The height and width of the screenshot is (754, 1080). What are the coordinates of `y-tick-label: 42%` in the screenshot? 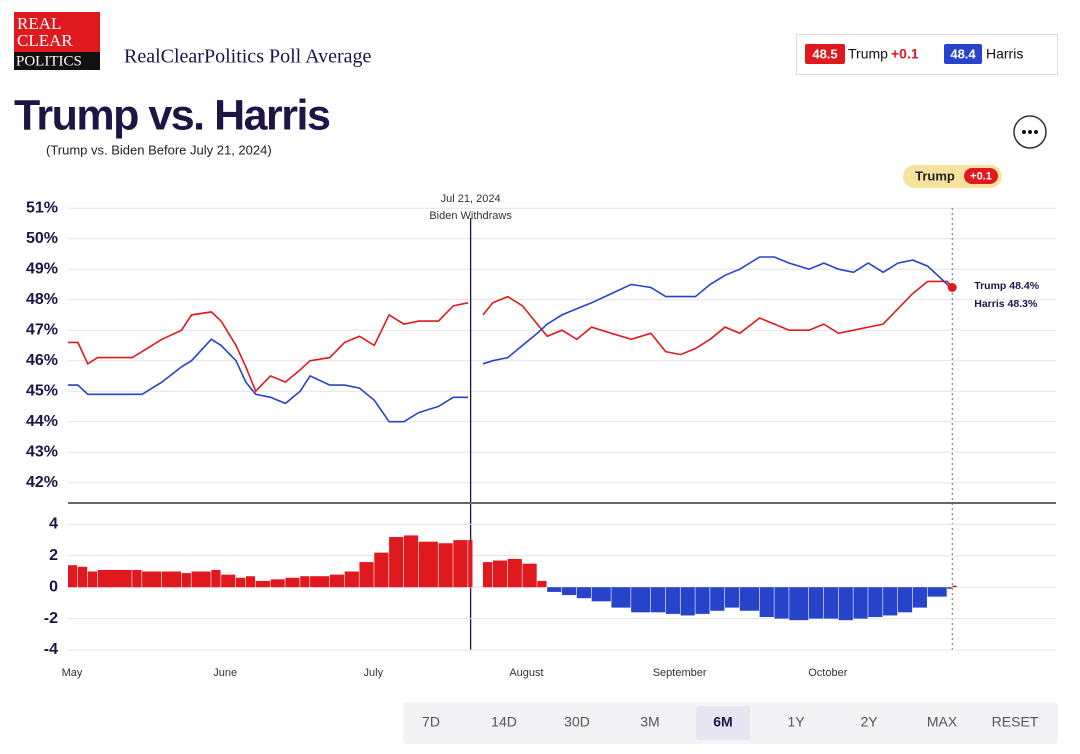 It's located at (42, 482).